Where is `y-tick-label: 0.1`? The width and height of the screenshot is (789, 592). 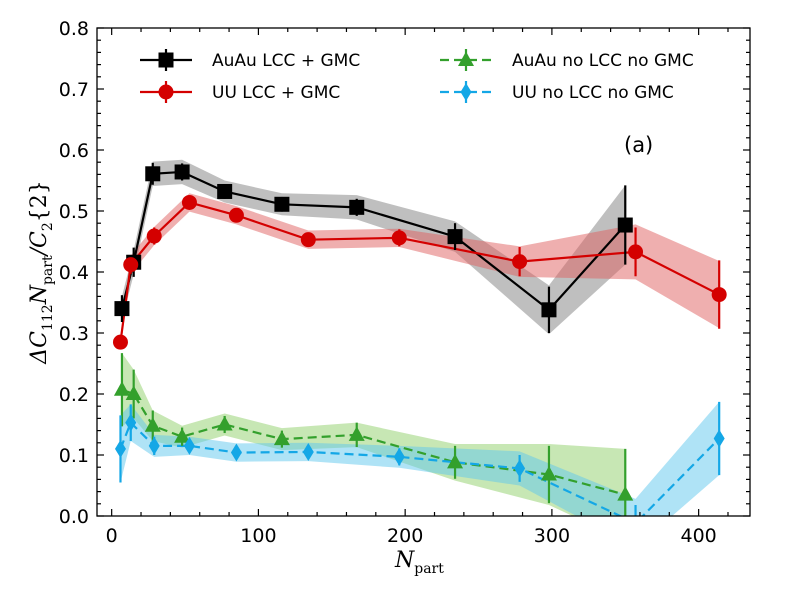
y-tick-label: 0.1 is located at coordinates (74, 456).